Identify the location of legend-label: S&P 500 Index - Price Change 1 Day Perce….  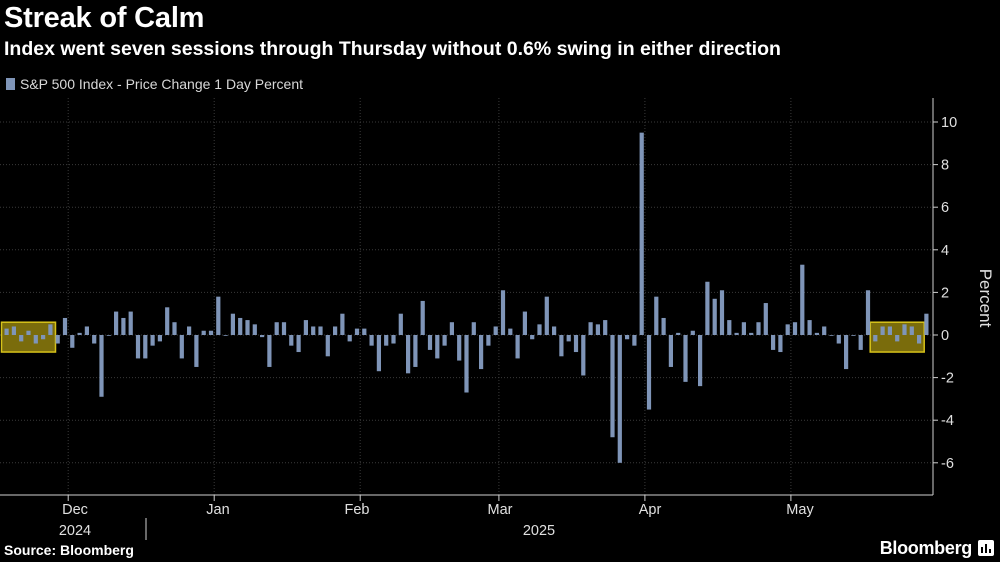
(162, 84).